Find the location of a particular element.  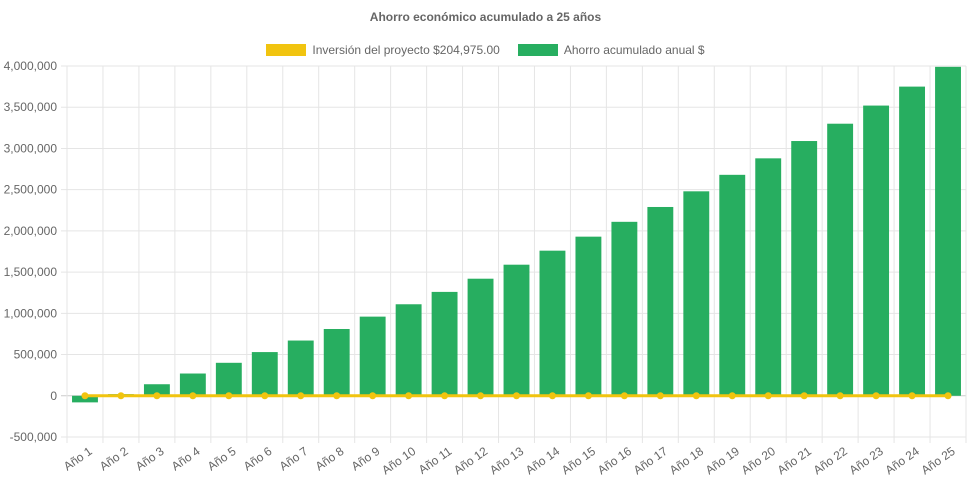

x-tick-label: Año 5 is located at coordinates (222, 459).